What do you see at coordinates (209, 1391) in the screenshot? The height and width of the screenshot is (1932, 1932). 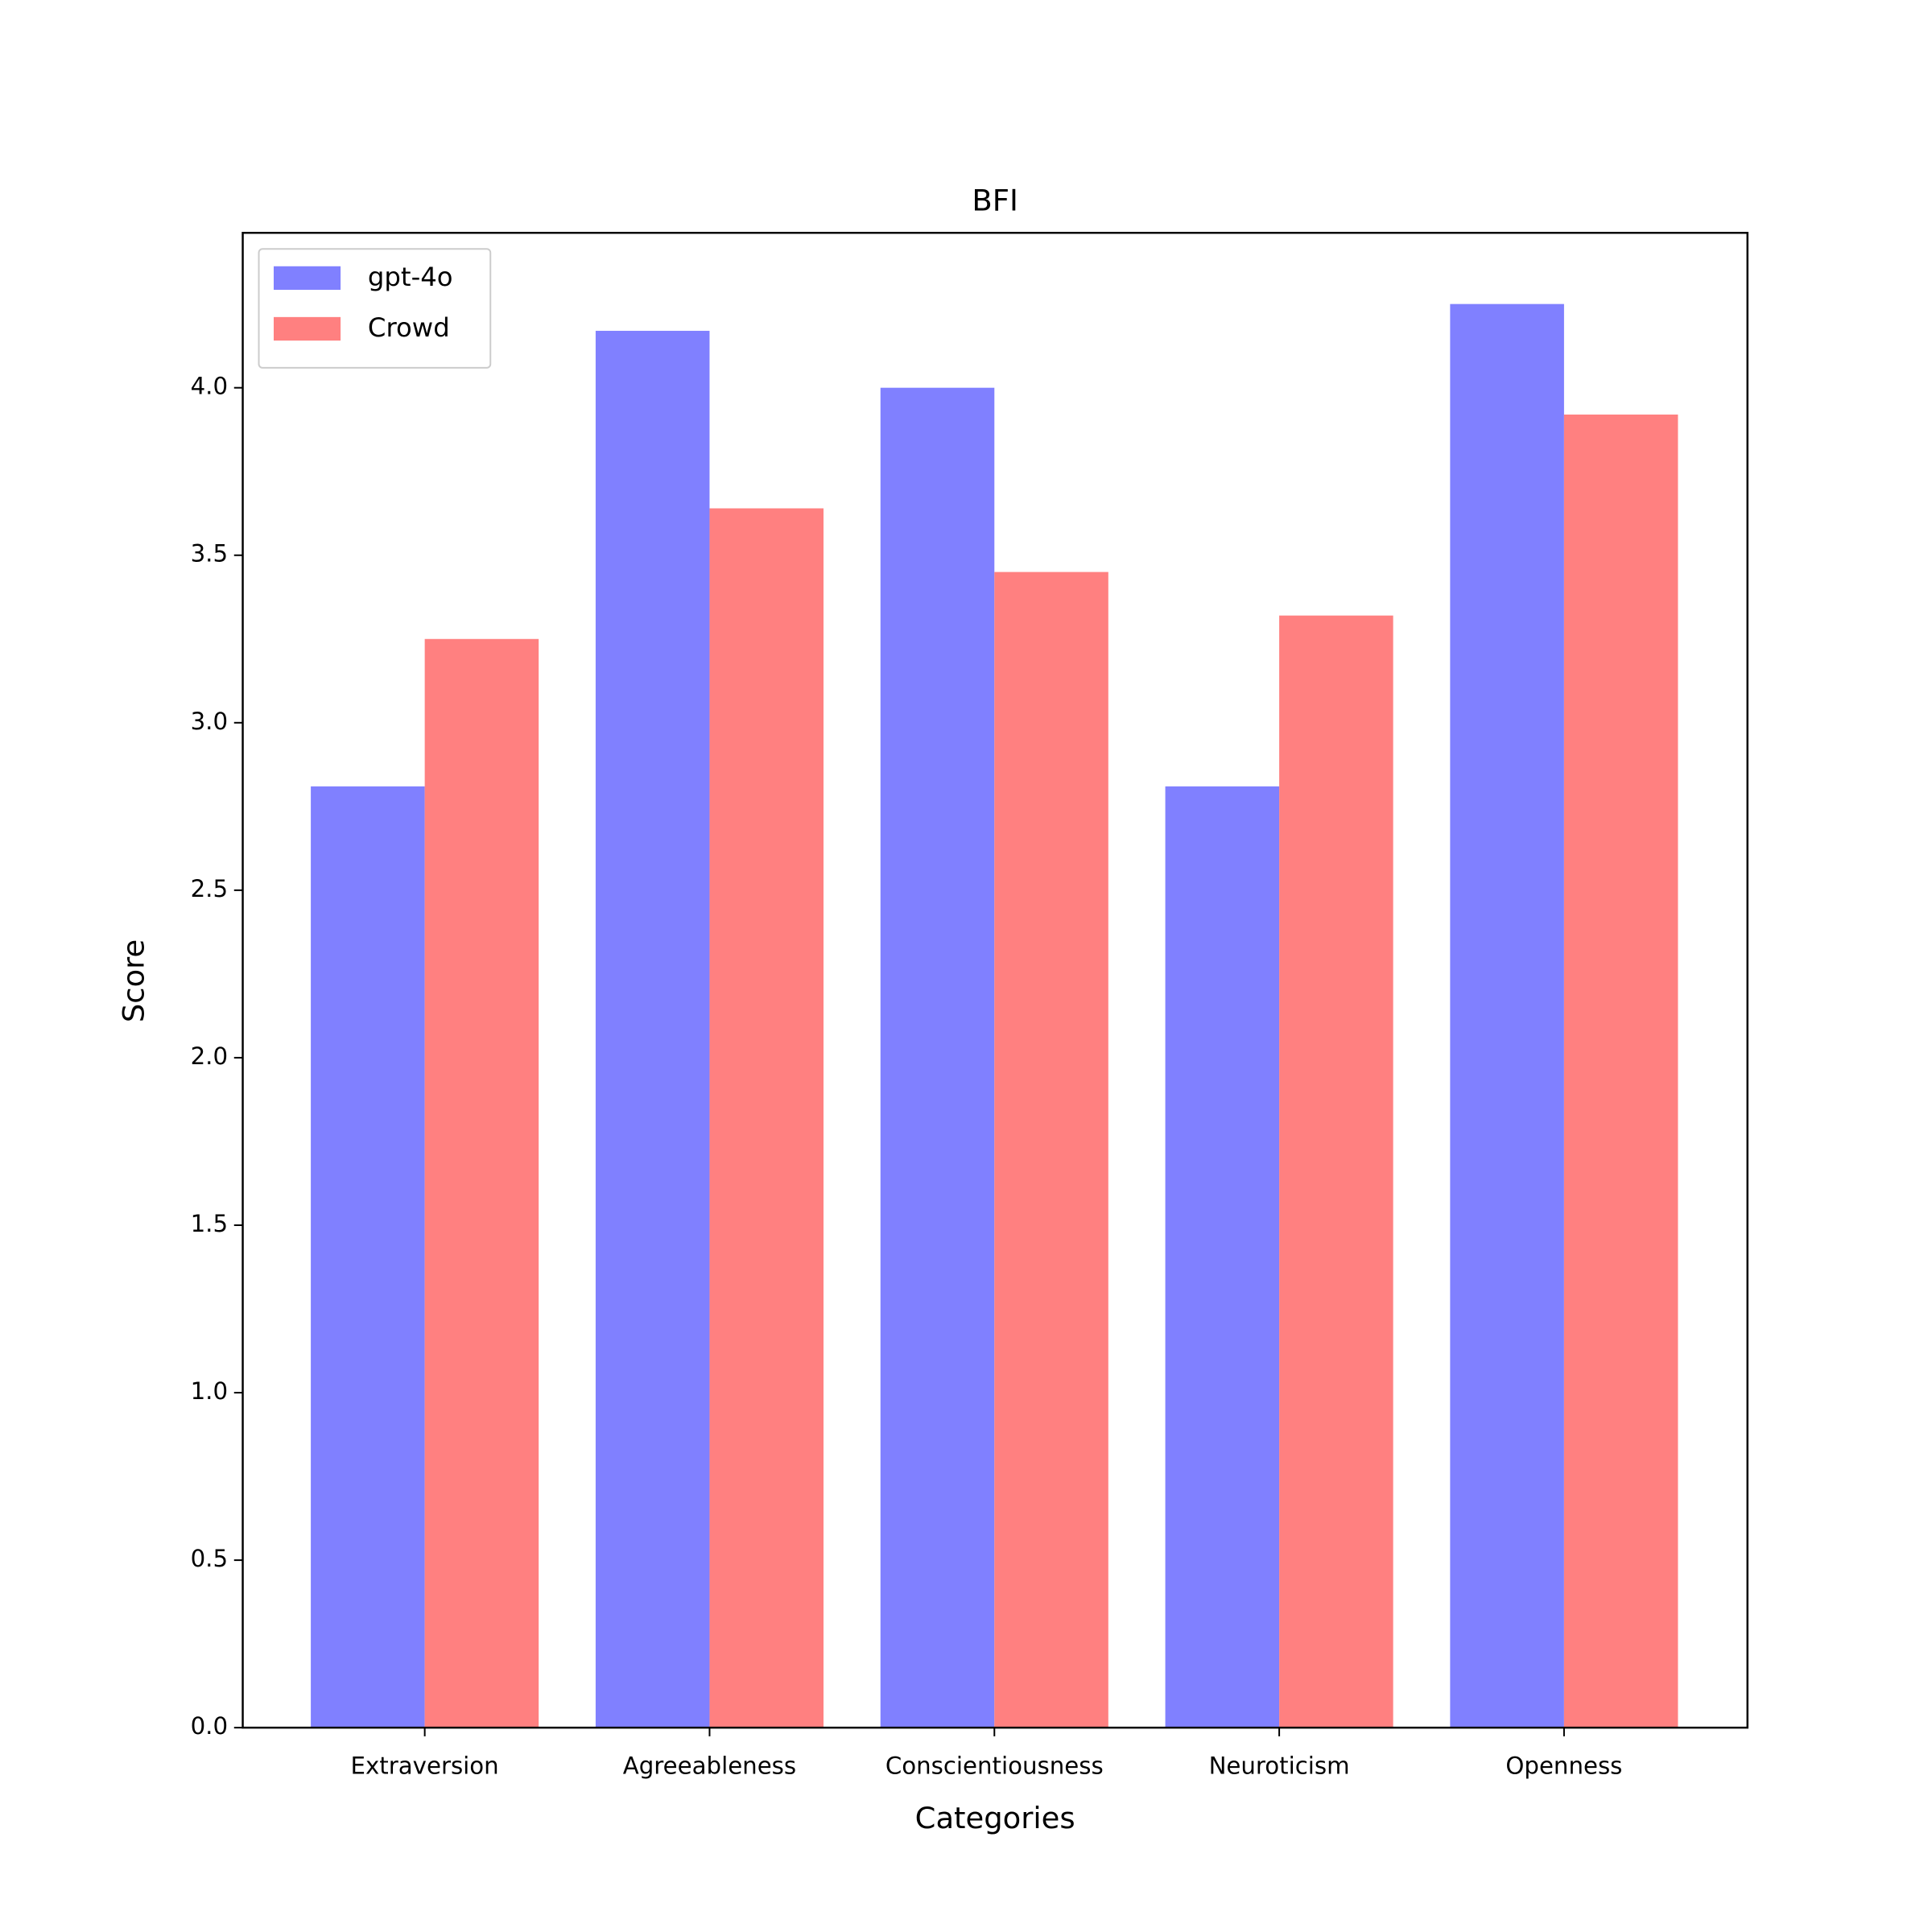 I see `y-tick-label: 1.0` at bounding box center [209, 1391].